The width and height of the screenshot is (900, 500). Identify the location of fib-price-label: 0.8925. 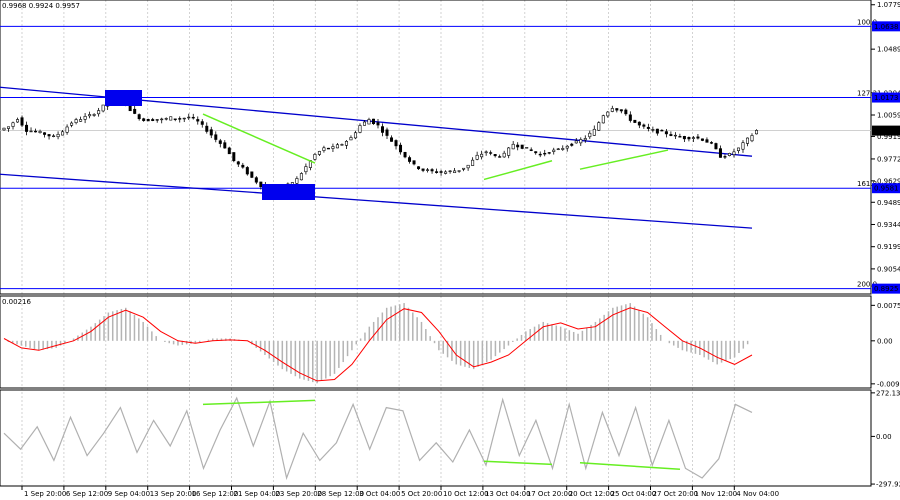
(886, 289).